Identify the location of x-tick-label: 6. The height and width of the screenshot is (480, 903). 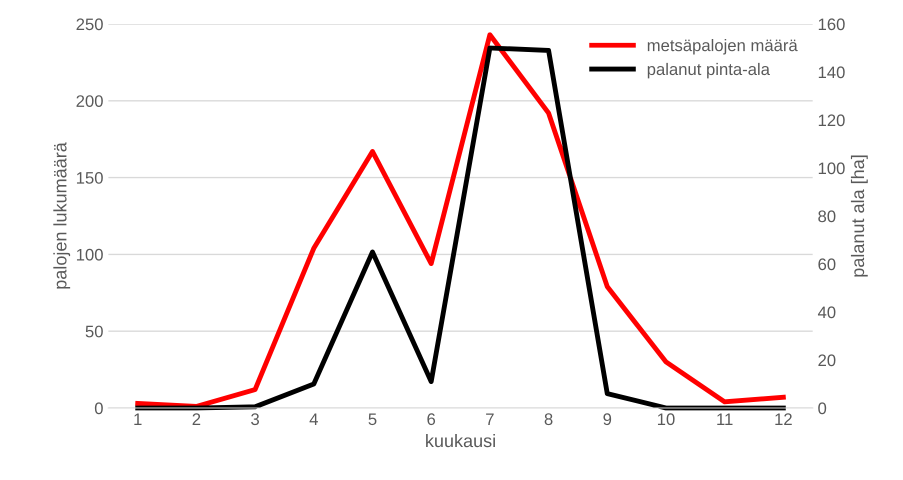
(431, 419).